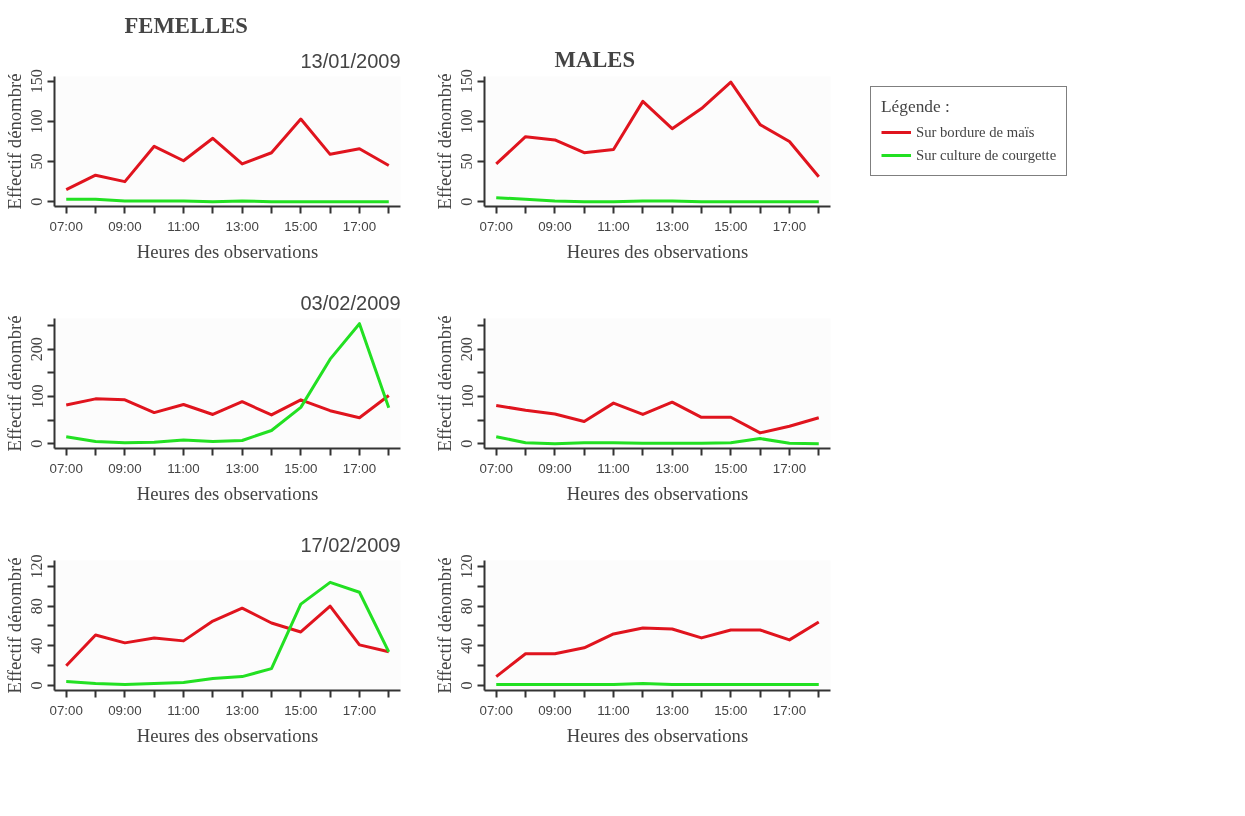 The height and width of the screenshot is (816, 1245). What do you see at coordinates (595, 59) in the screenshot?
I see `chart-title: MALES` at bounding box center [595, 59].